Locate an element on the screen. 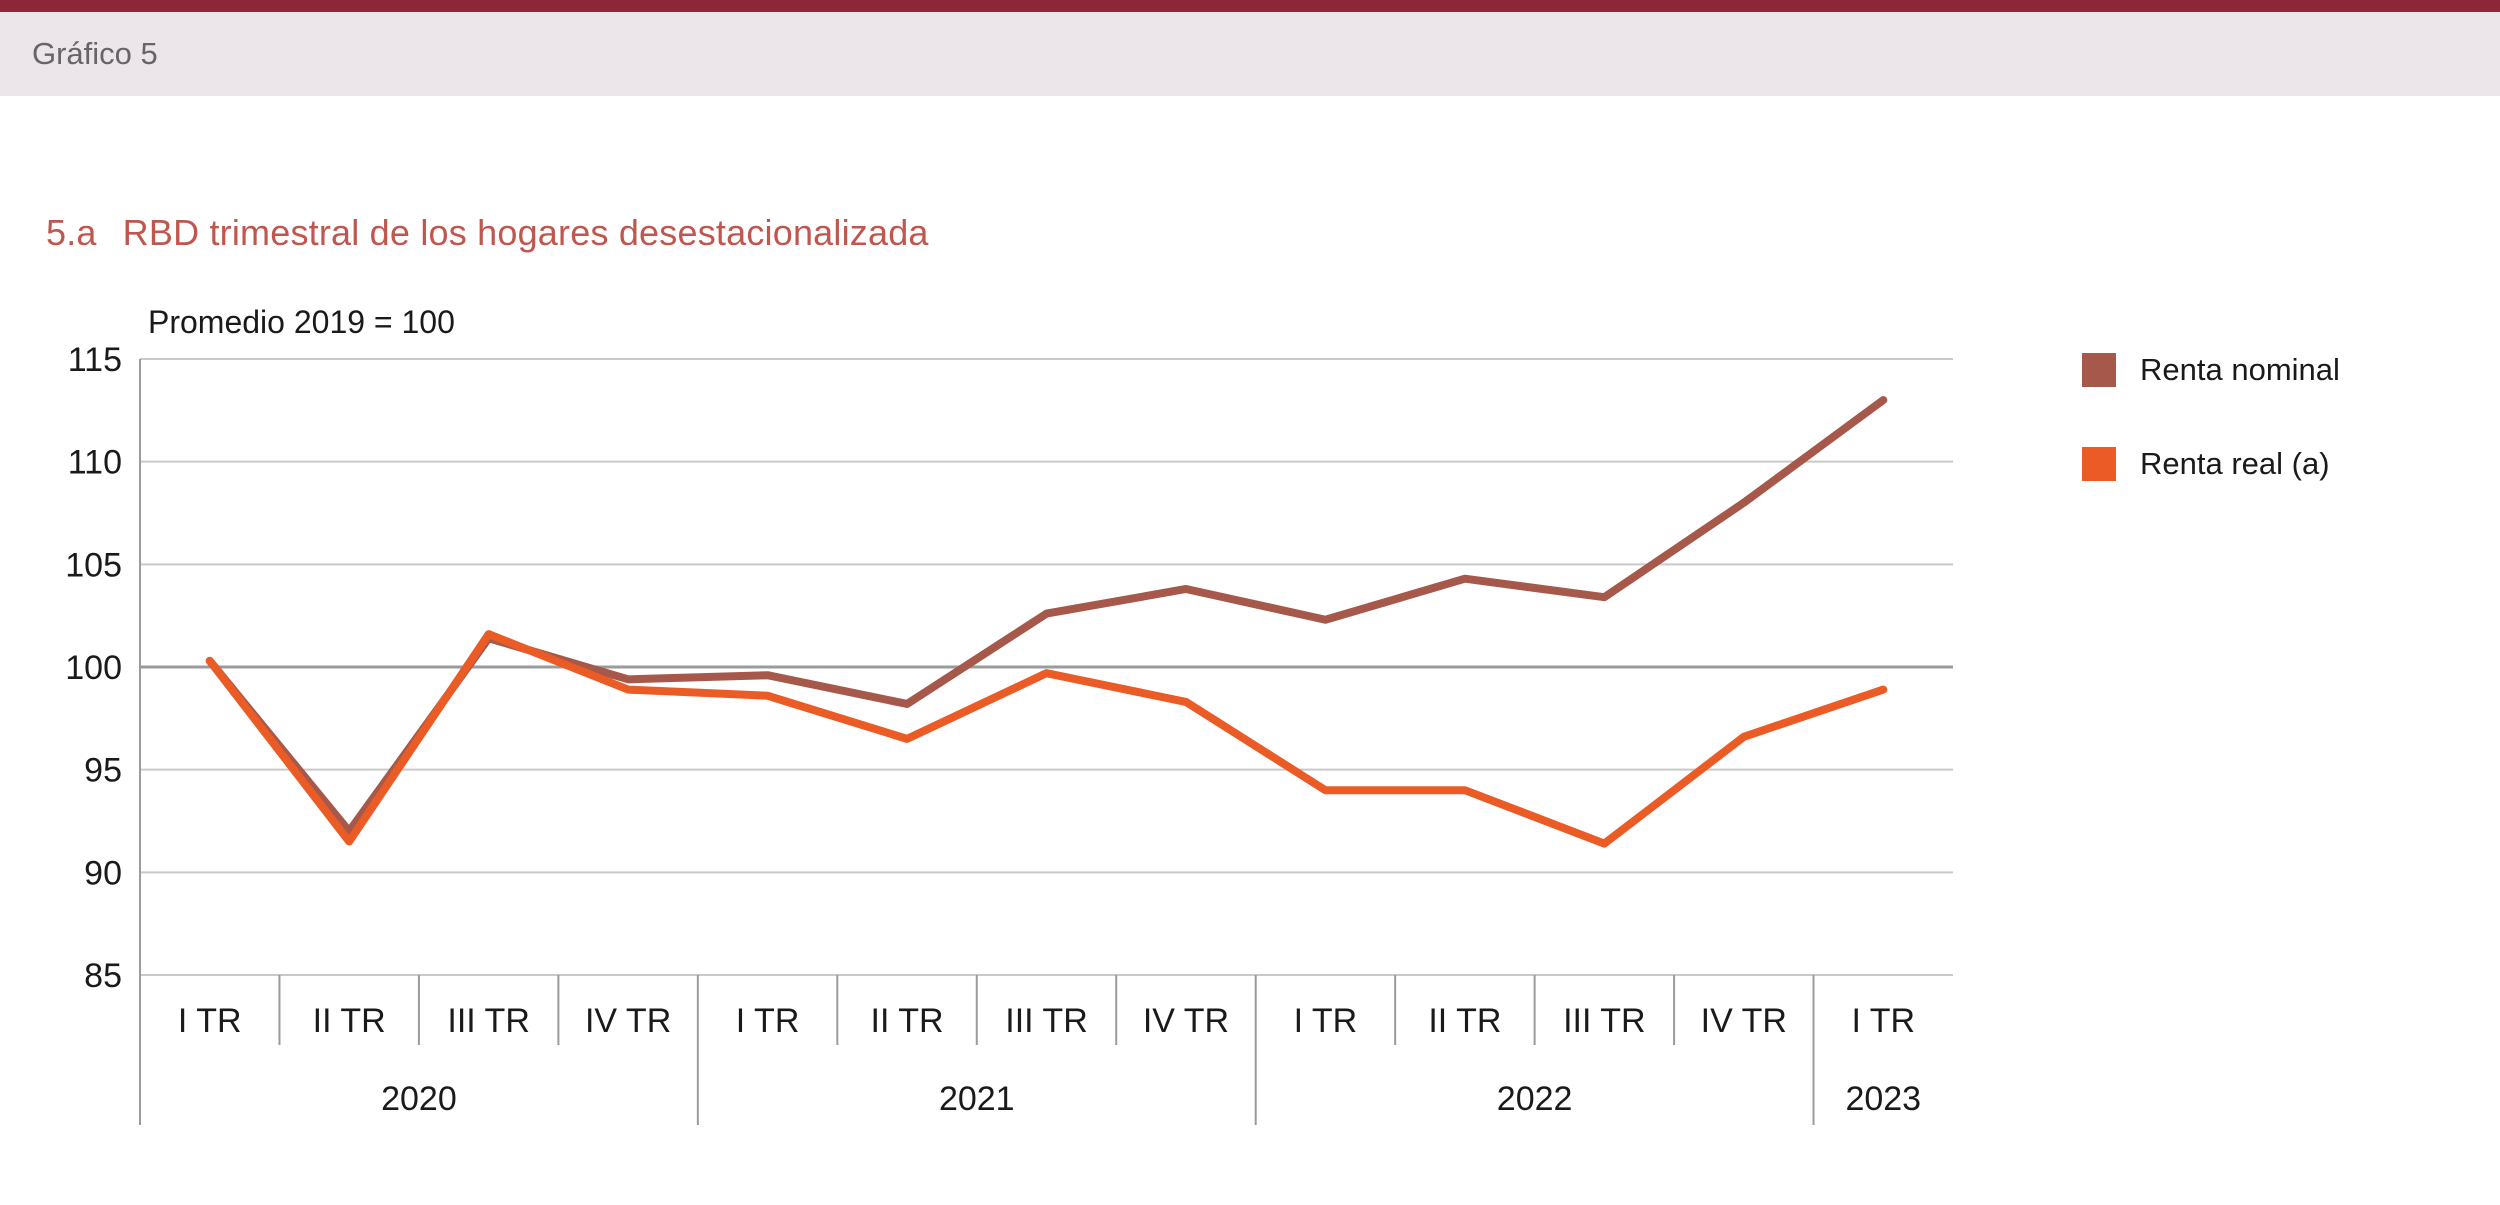 The height and width of the screenshot is (1205, 2500). legend-item-nominal: Renta nominal is located at coordinates (2211, 370).